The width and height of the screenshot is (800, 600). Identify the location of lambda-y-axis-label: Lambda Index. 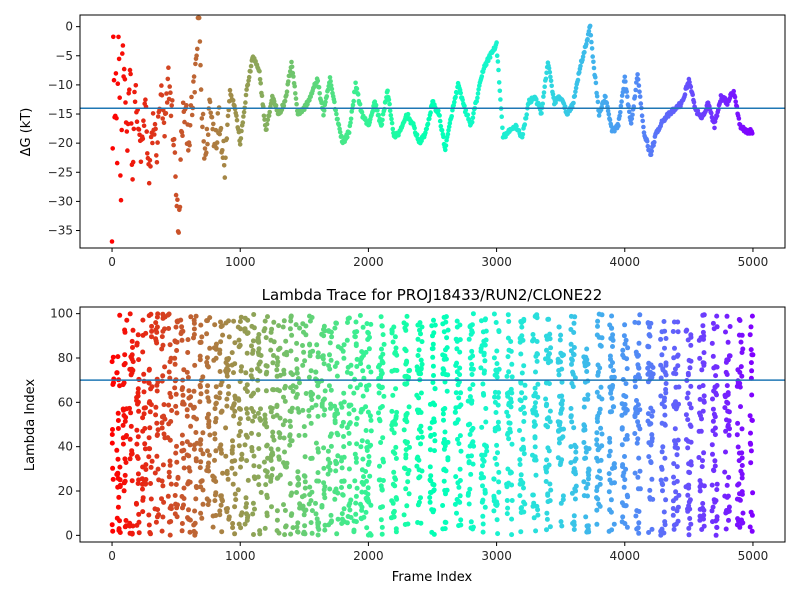
(30, 425).